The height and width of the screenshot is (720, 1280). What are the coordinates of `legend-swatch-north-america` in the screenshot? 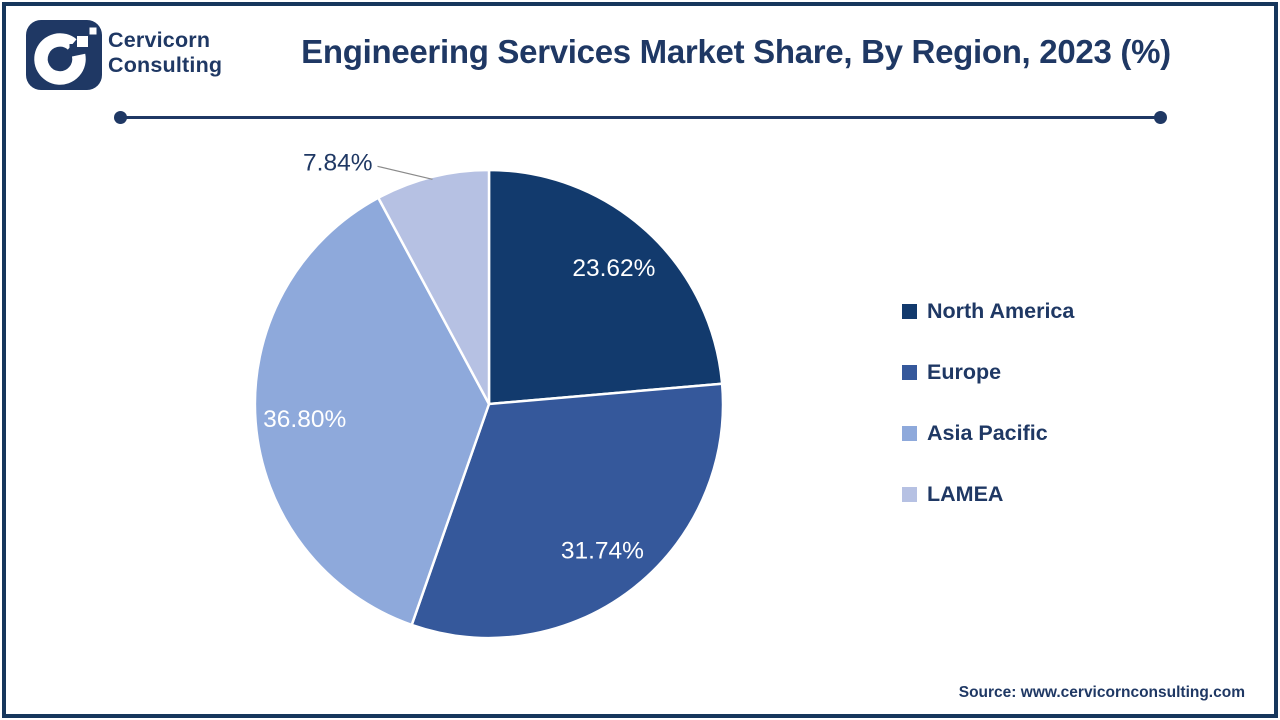 It's located at (909, 311).